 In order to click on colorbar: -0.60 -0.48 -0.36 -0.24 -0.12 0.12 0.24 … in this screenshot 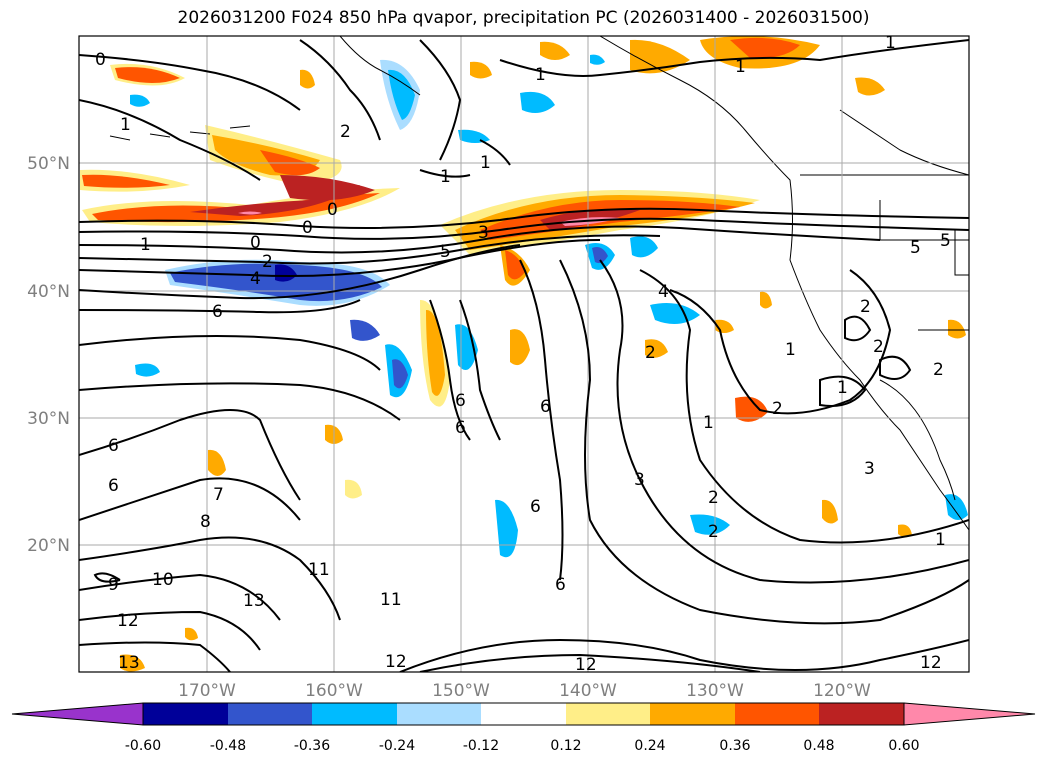, I will do `click(523, 728)`.